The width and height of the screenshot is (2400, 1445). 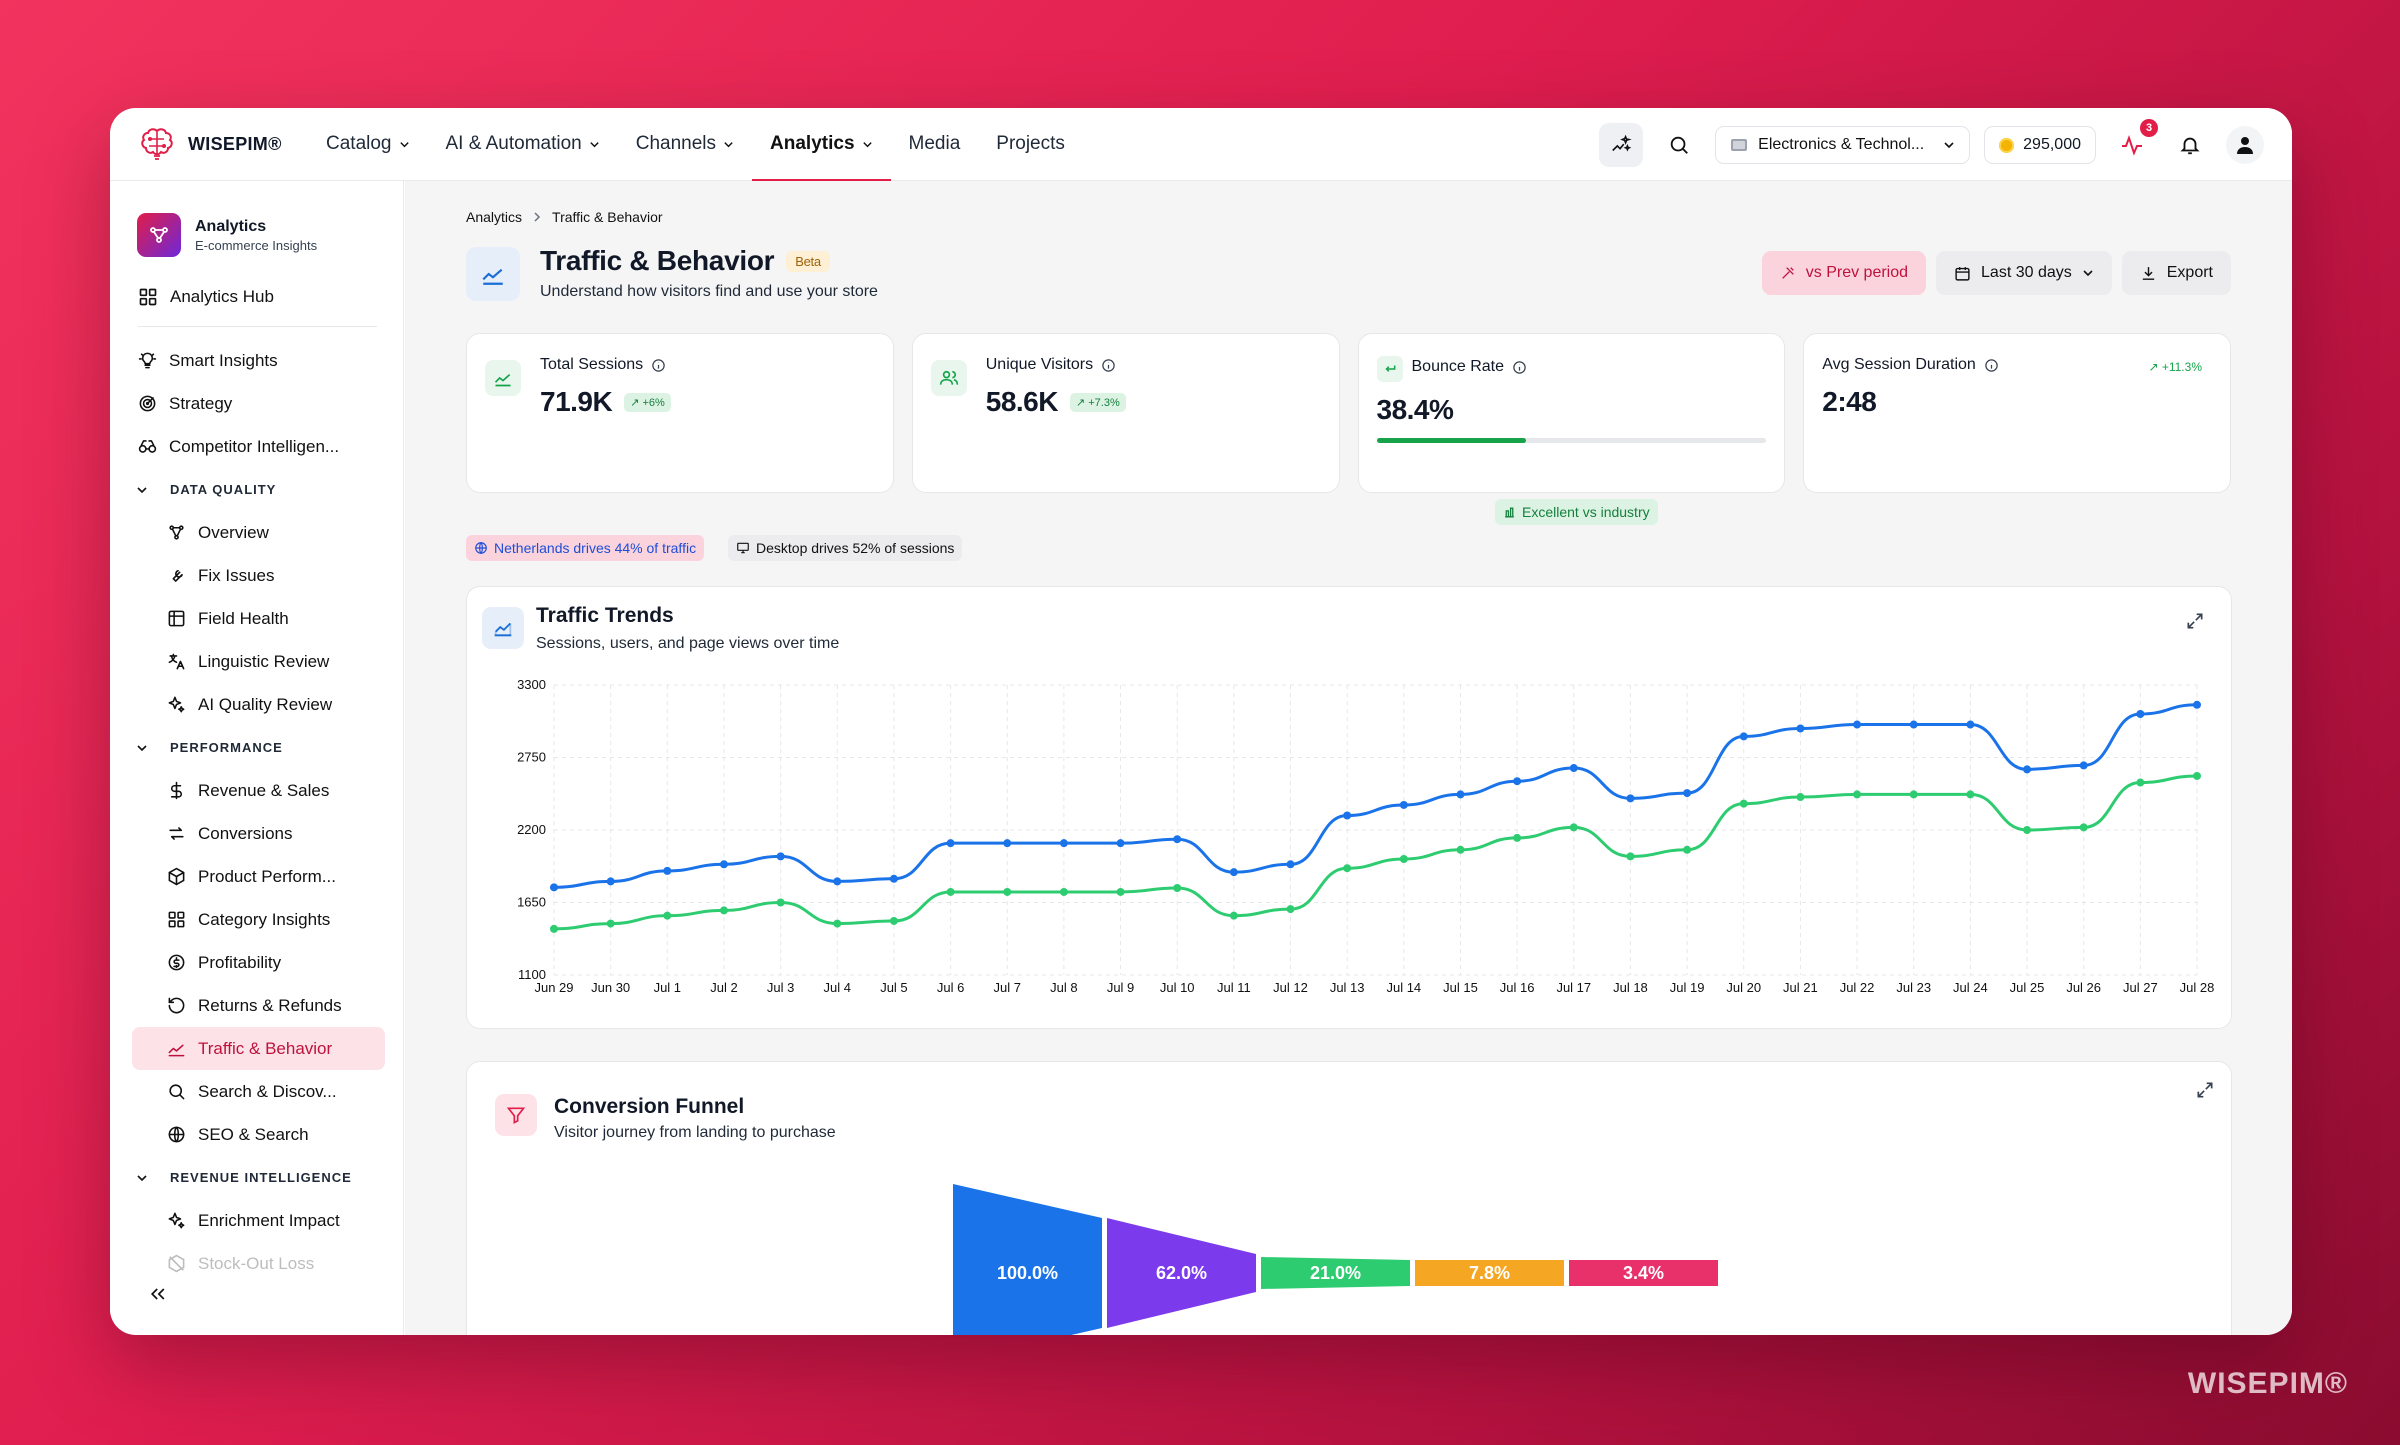 What do you see at coordinates (256, 919) in the screenshot?
I see `sidebar-item-category-insights: Category Insights` at bounding box center [256, 919].